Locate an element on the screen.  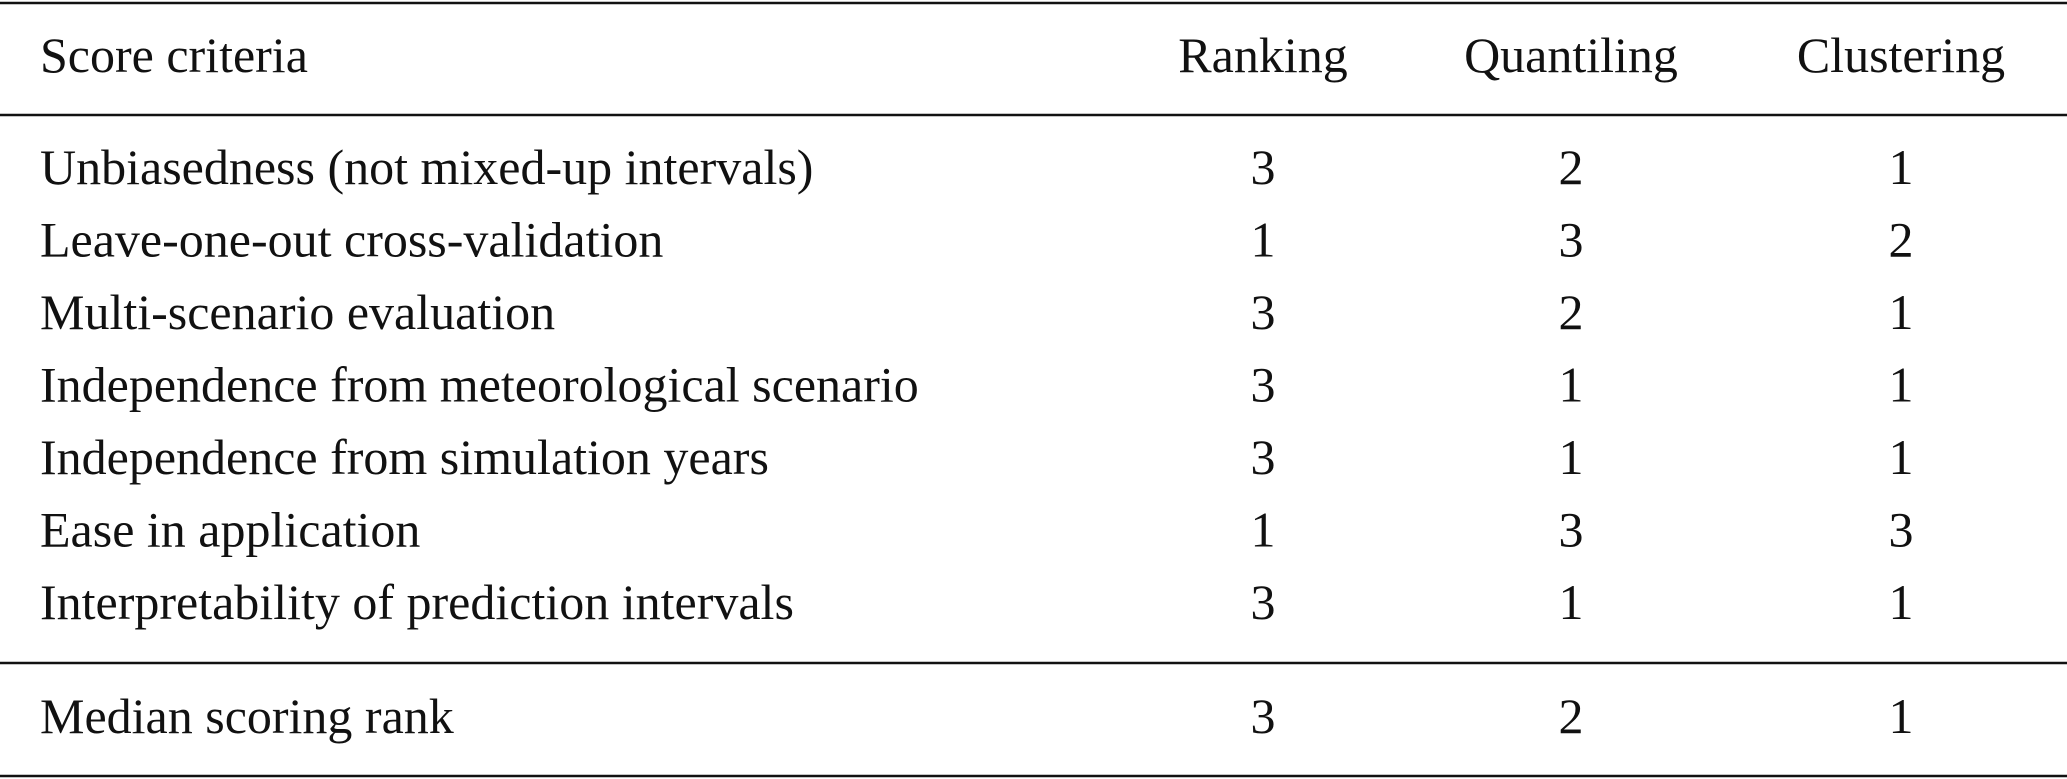
footer-label: Median scoring rank is located at coordinates (247, 716).